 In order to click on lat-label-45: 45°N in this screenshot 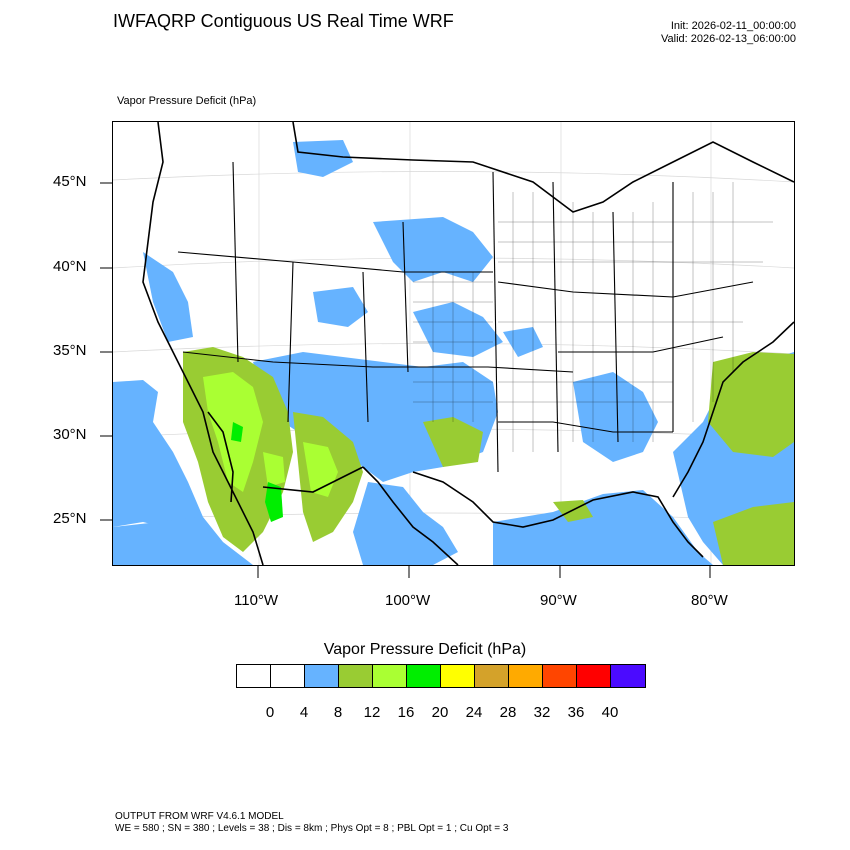, I will do `click(70, 181)`.